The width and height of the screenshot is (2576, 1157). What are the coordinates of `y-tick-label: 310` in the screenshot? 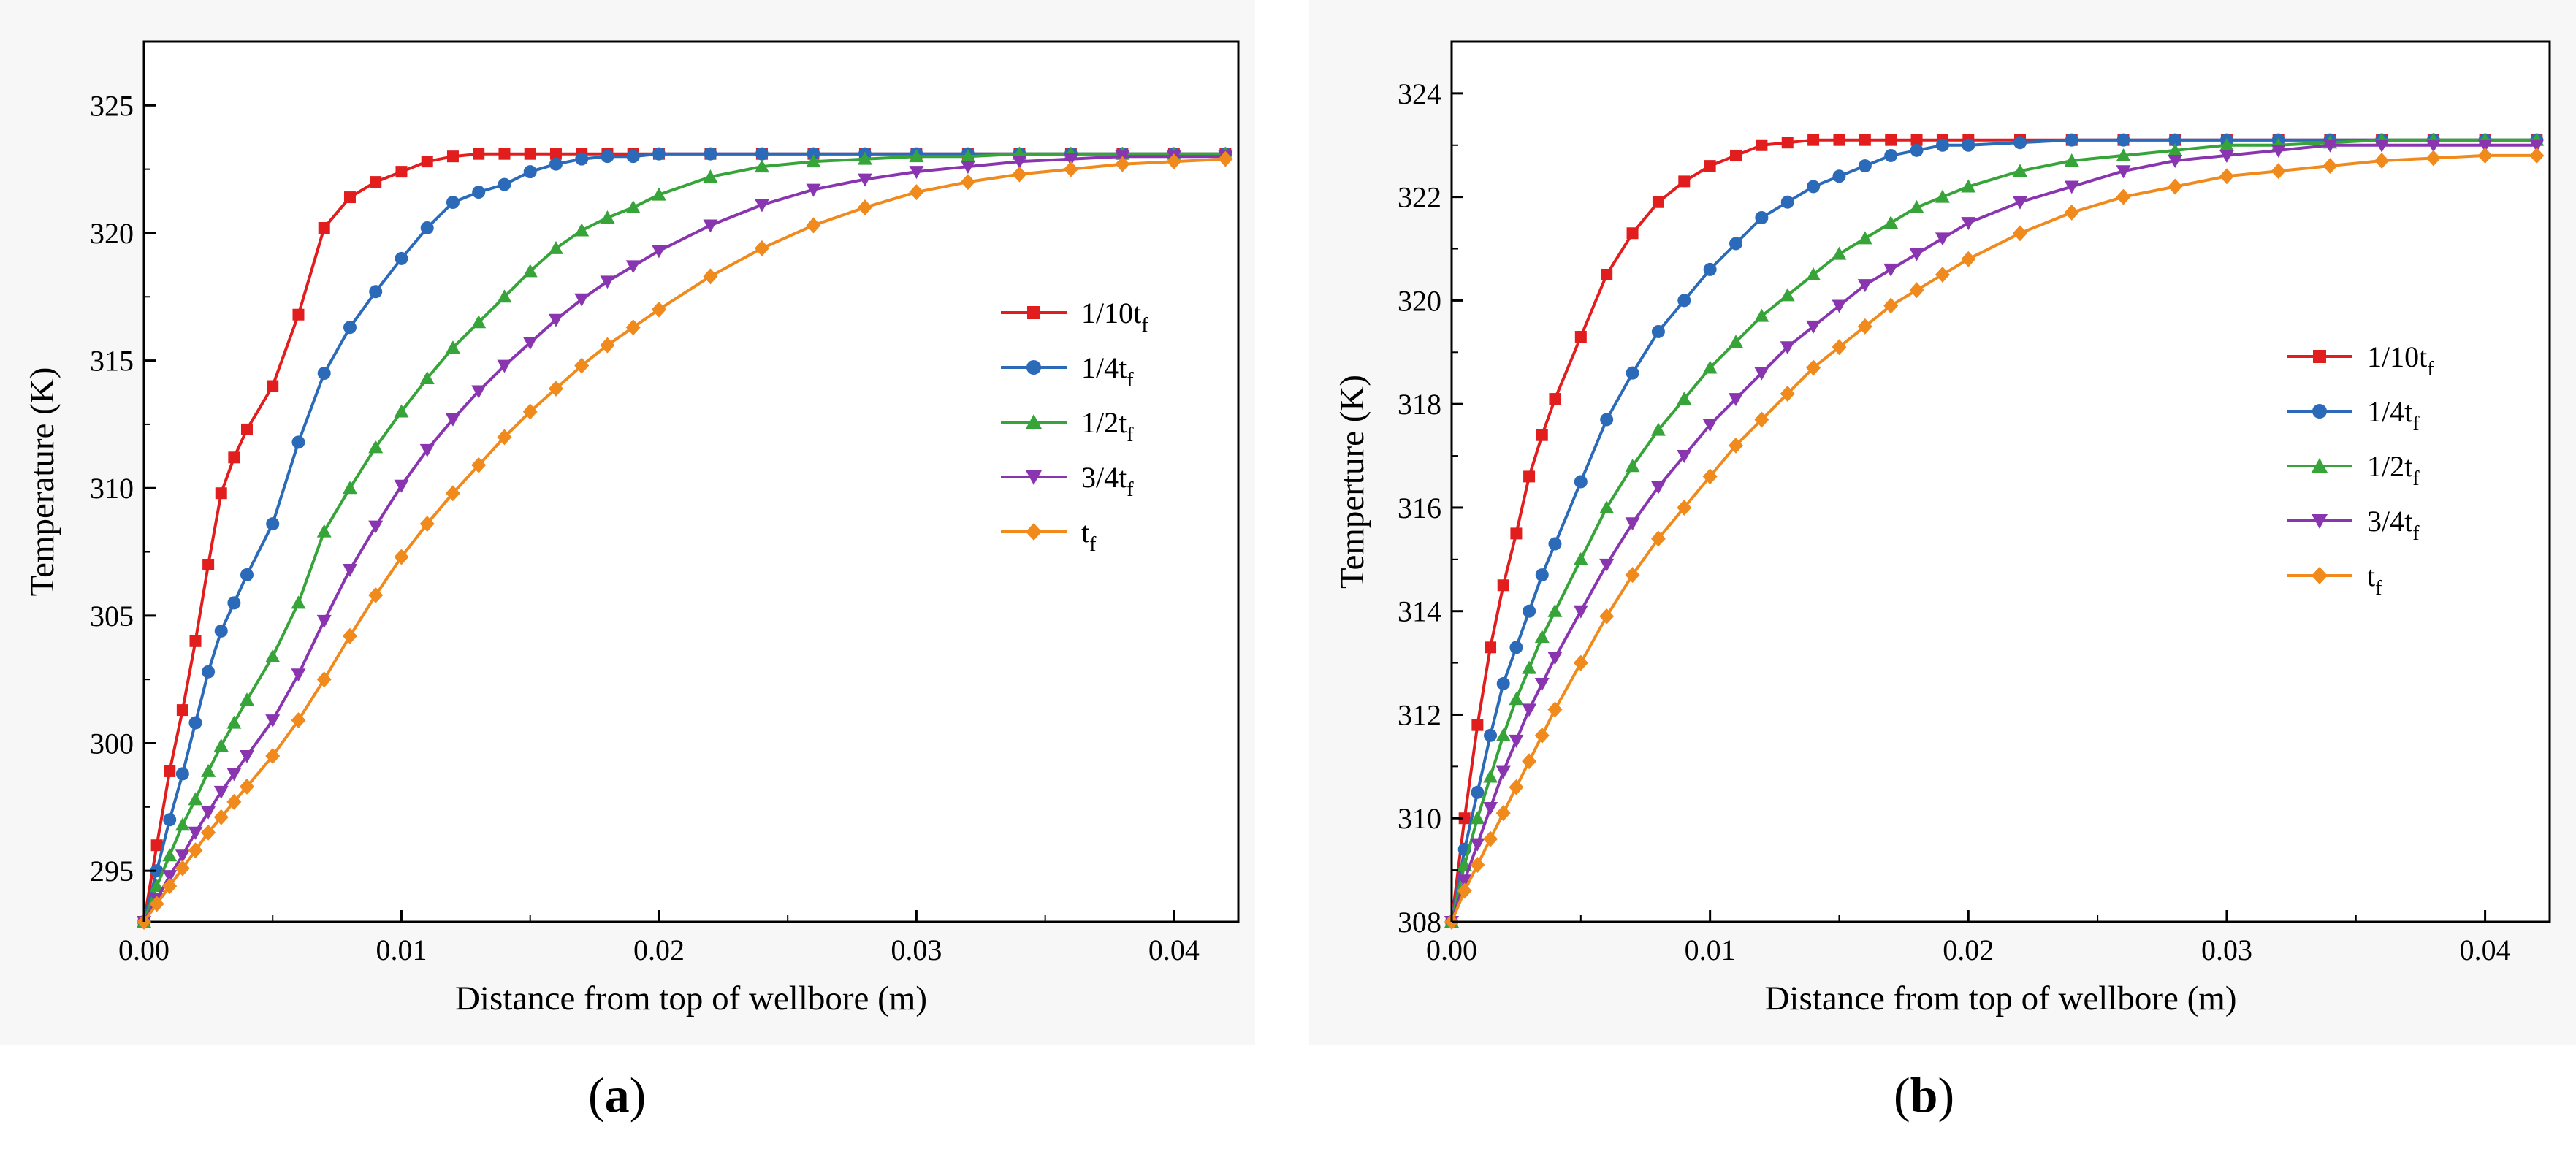 It's located at (1419, 818).